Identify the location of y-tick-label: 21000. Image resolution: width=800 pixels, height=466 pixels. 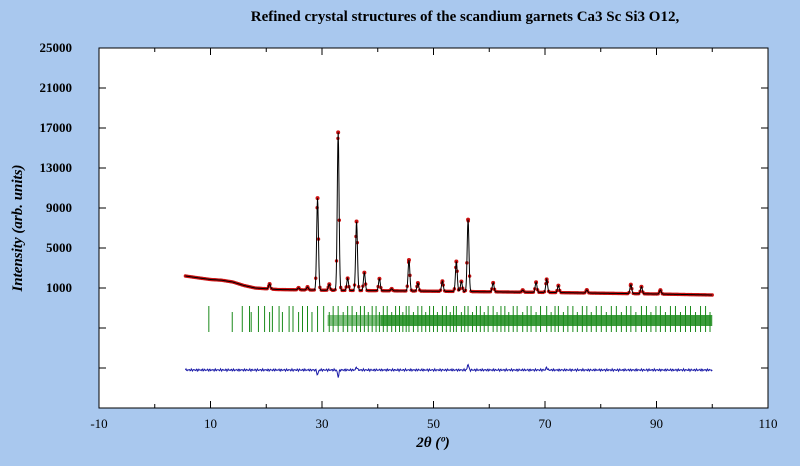
(56, 87).